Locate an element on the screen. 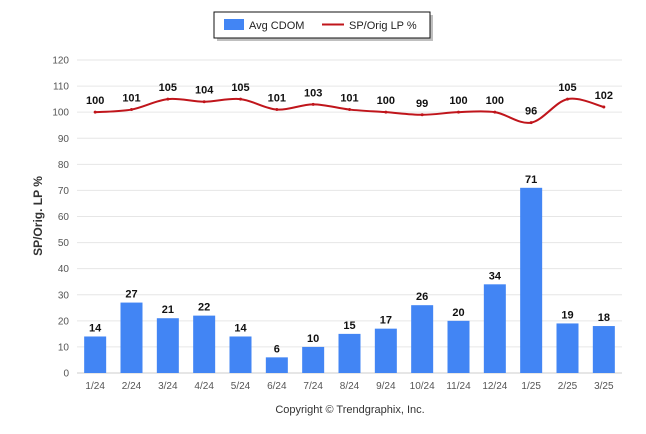 The image size is (646, 434). bar-value-label: 34 is located at coordinates (495, 276).